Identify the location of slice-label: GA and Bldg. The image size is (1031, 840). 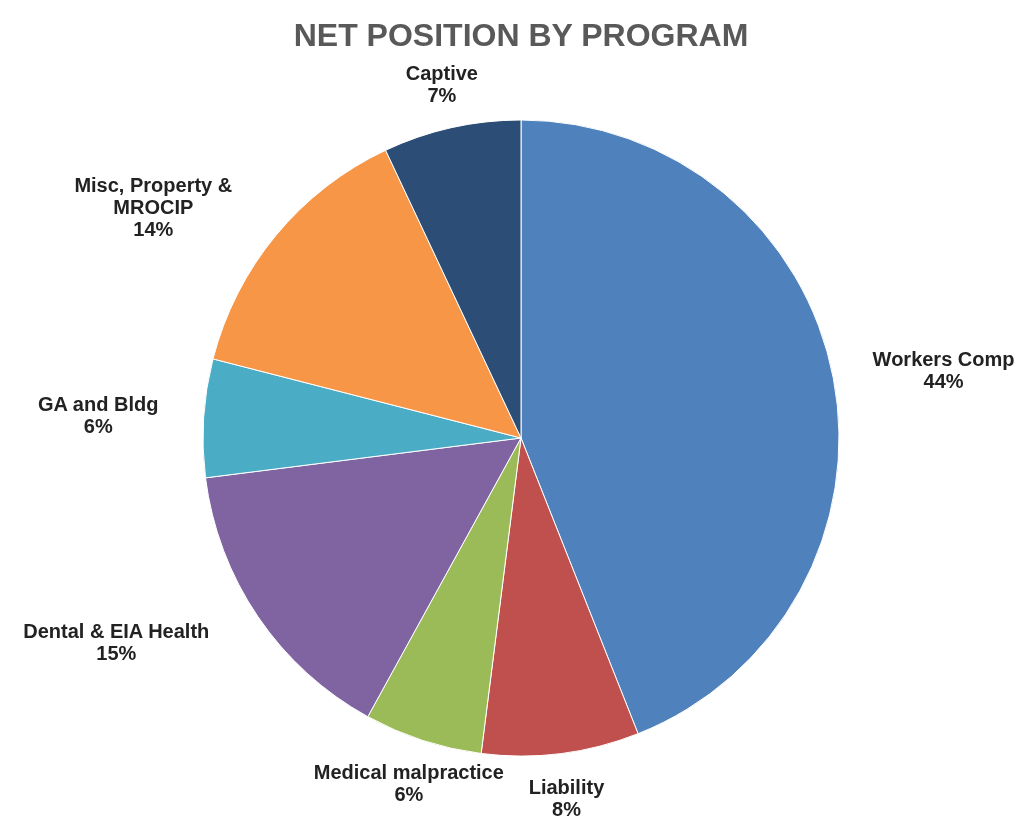
(98, 404).